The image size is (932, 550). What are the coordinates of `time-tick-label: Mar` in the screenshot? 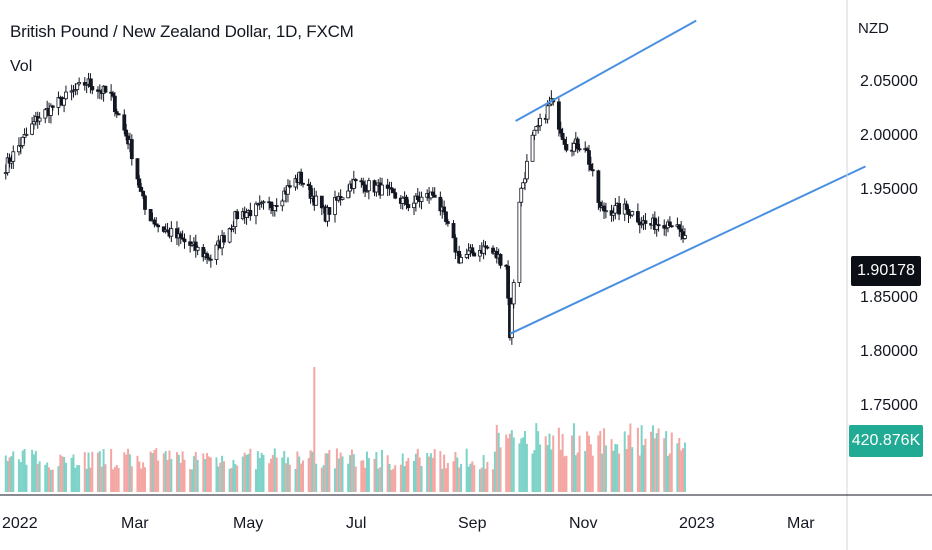 It's located at (135, 523).